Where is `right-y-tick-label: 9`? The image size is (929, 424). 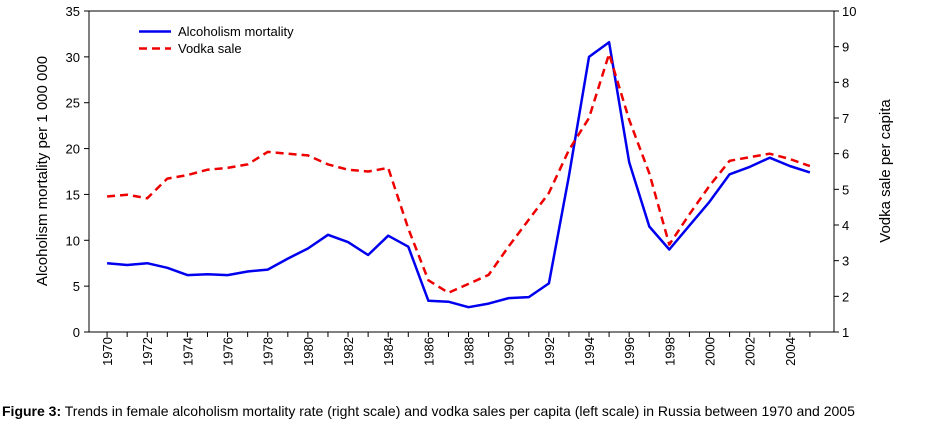 right-y-tick-label: 9 is located at coordinates (845, 47).